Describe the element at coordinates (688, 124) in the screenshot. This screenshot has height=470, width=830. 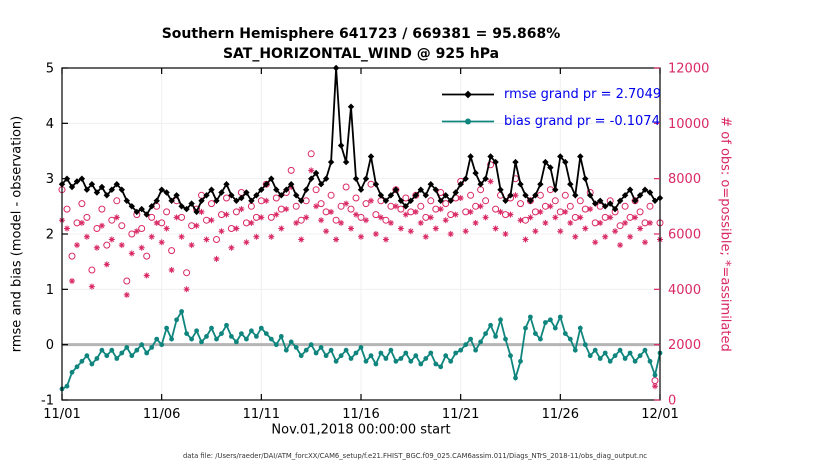
I see `y-tick-label-right: 10000` at that location.